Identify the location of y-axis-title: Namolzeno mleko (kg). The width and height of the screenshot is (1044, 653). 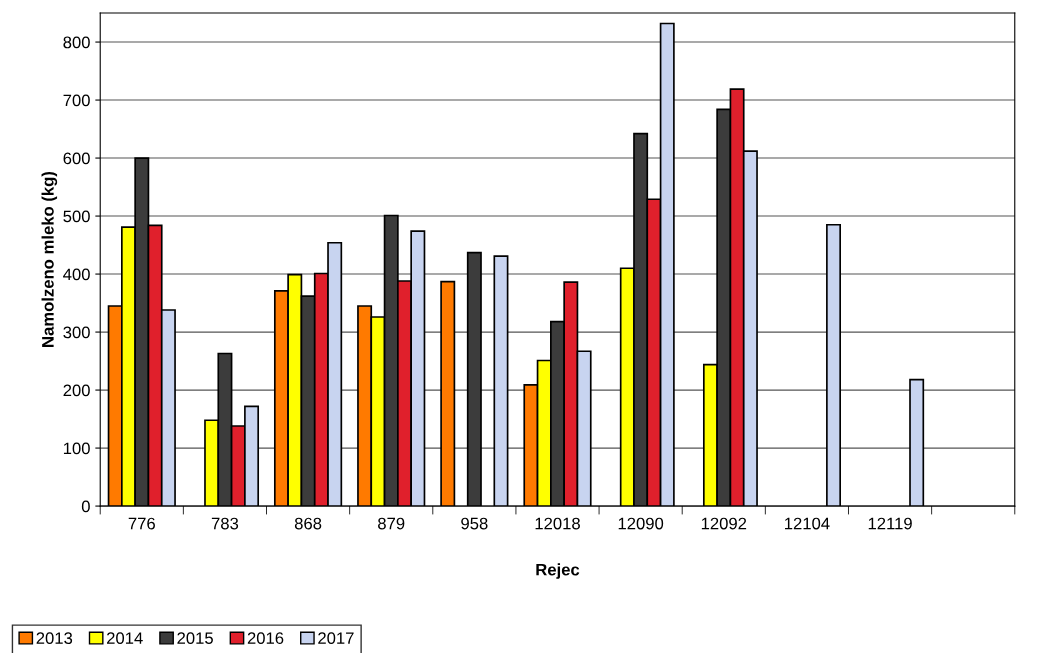
(49, 259).